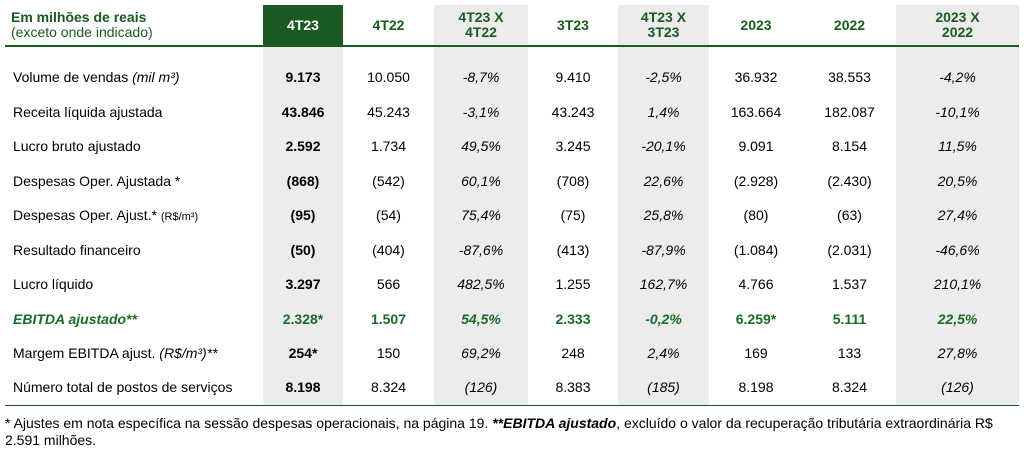 This screenshot has width=1024, height=462. Describe the element at coordinates (573, 146) in the screenshot. I see `table-cell: 3.245` at that location.